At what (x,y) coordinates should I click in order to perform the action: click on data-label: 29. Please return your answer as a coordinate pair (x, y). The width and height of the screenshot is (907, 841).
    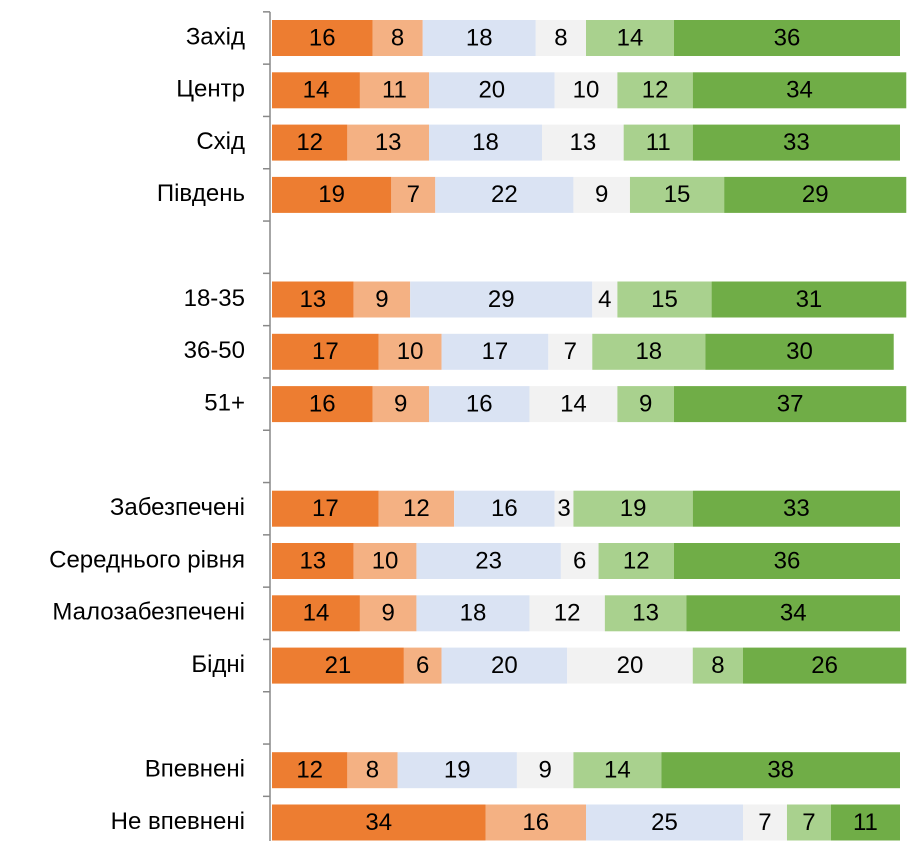
    Looking at the image, I should click on (501, 299).